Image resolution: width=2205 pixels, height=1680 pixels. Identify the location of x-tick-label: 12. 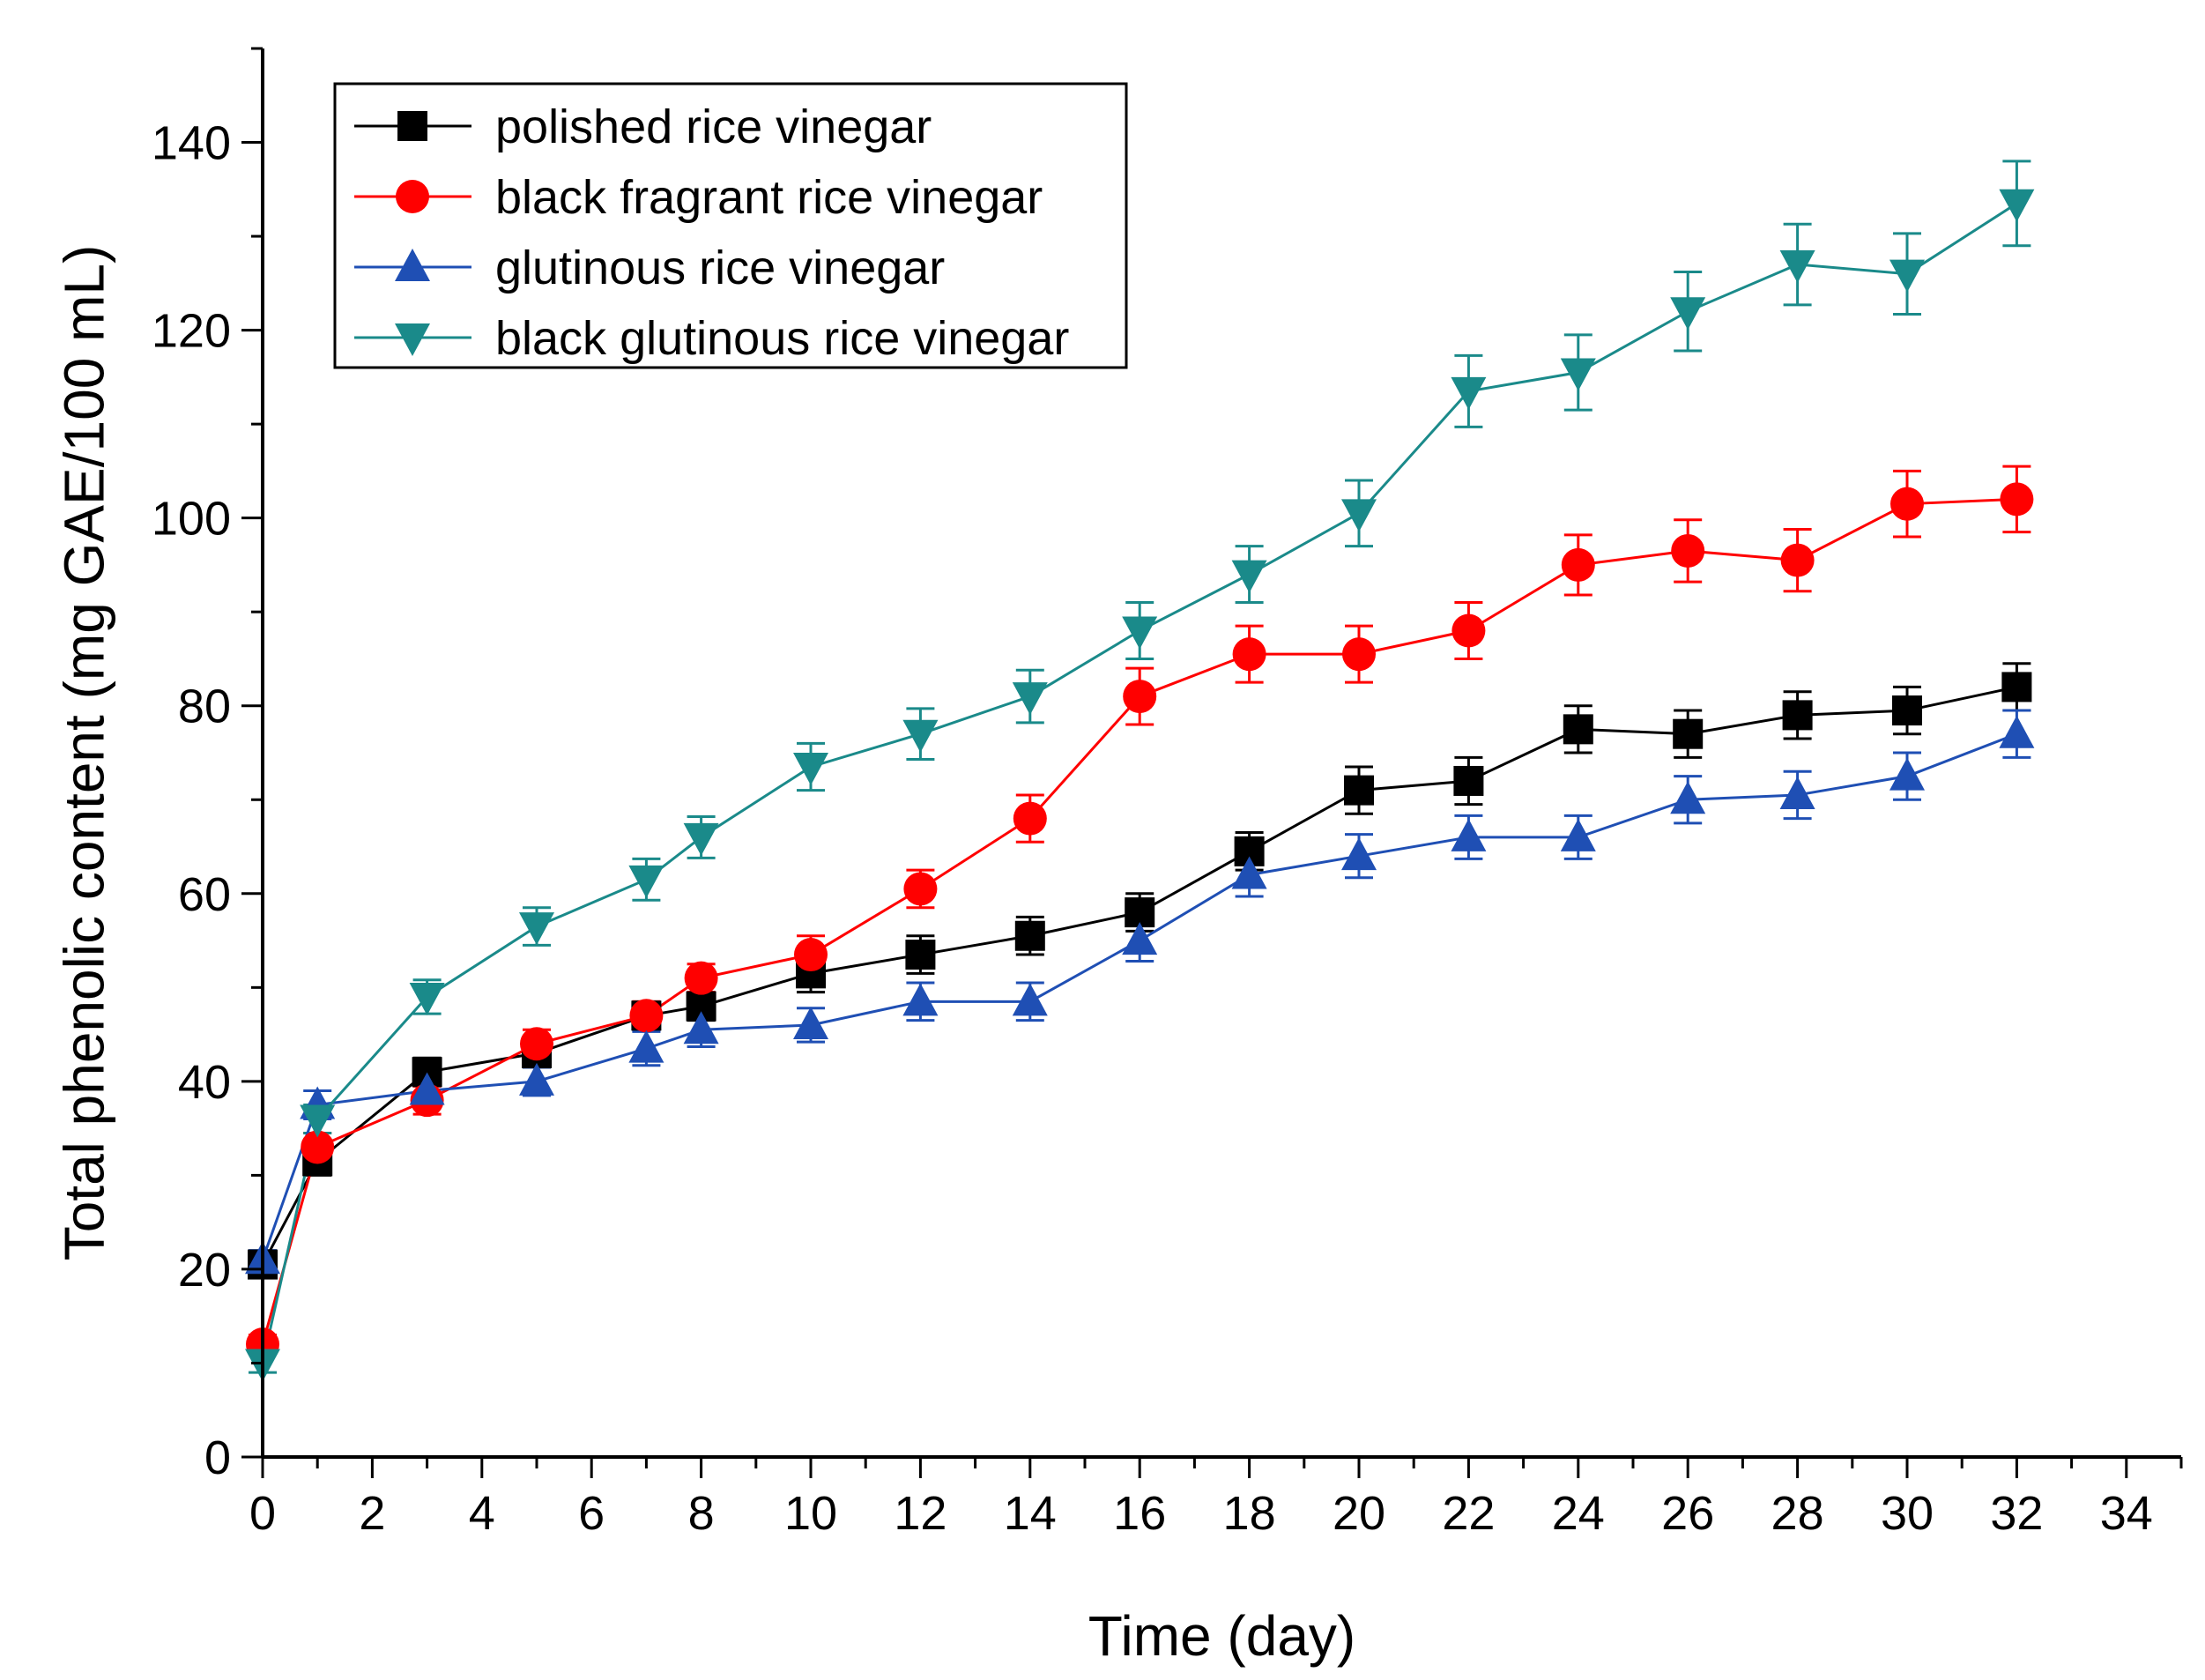
(920, 1513).